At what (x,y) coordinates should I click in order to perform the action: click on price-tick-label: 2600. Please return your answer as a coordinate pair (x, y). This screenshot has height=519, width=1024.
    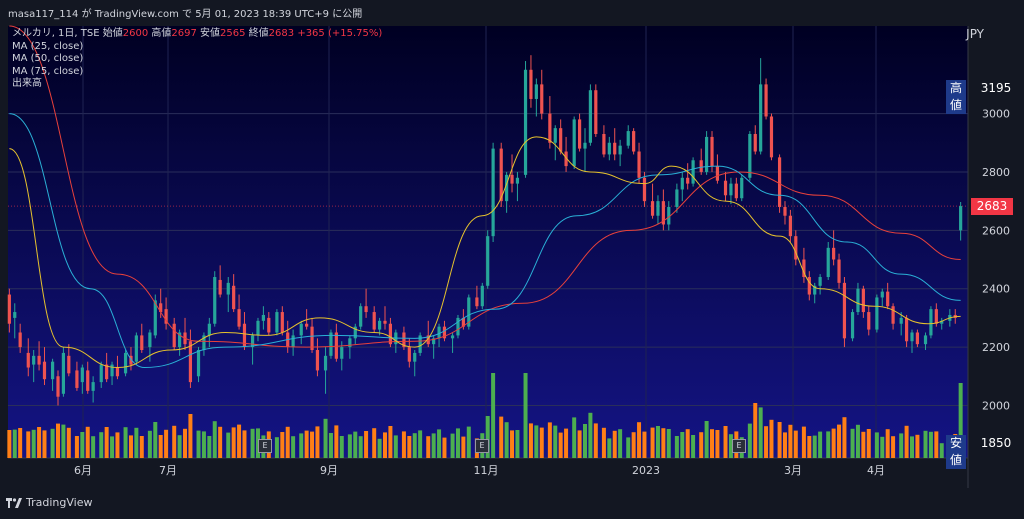
    Looking at the image, I should click on (996, 230).